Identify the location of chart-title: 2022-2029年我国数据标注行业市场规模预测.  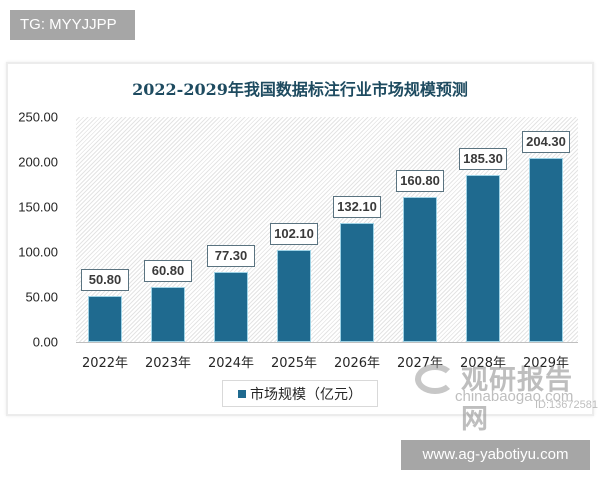
(300, 89).